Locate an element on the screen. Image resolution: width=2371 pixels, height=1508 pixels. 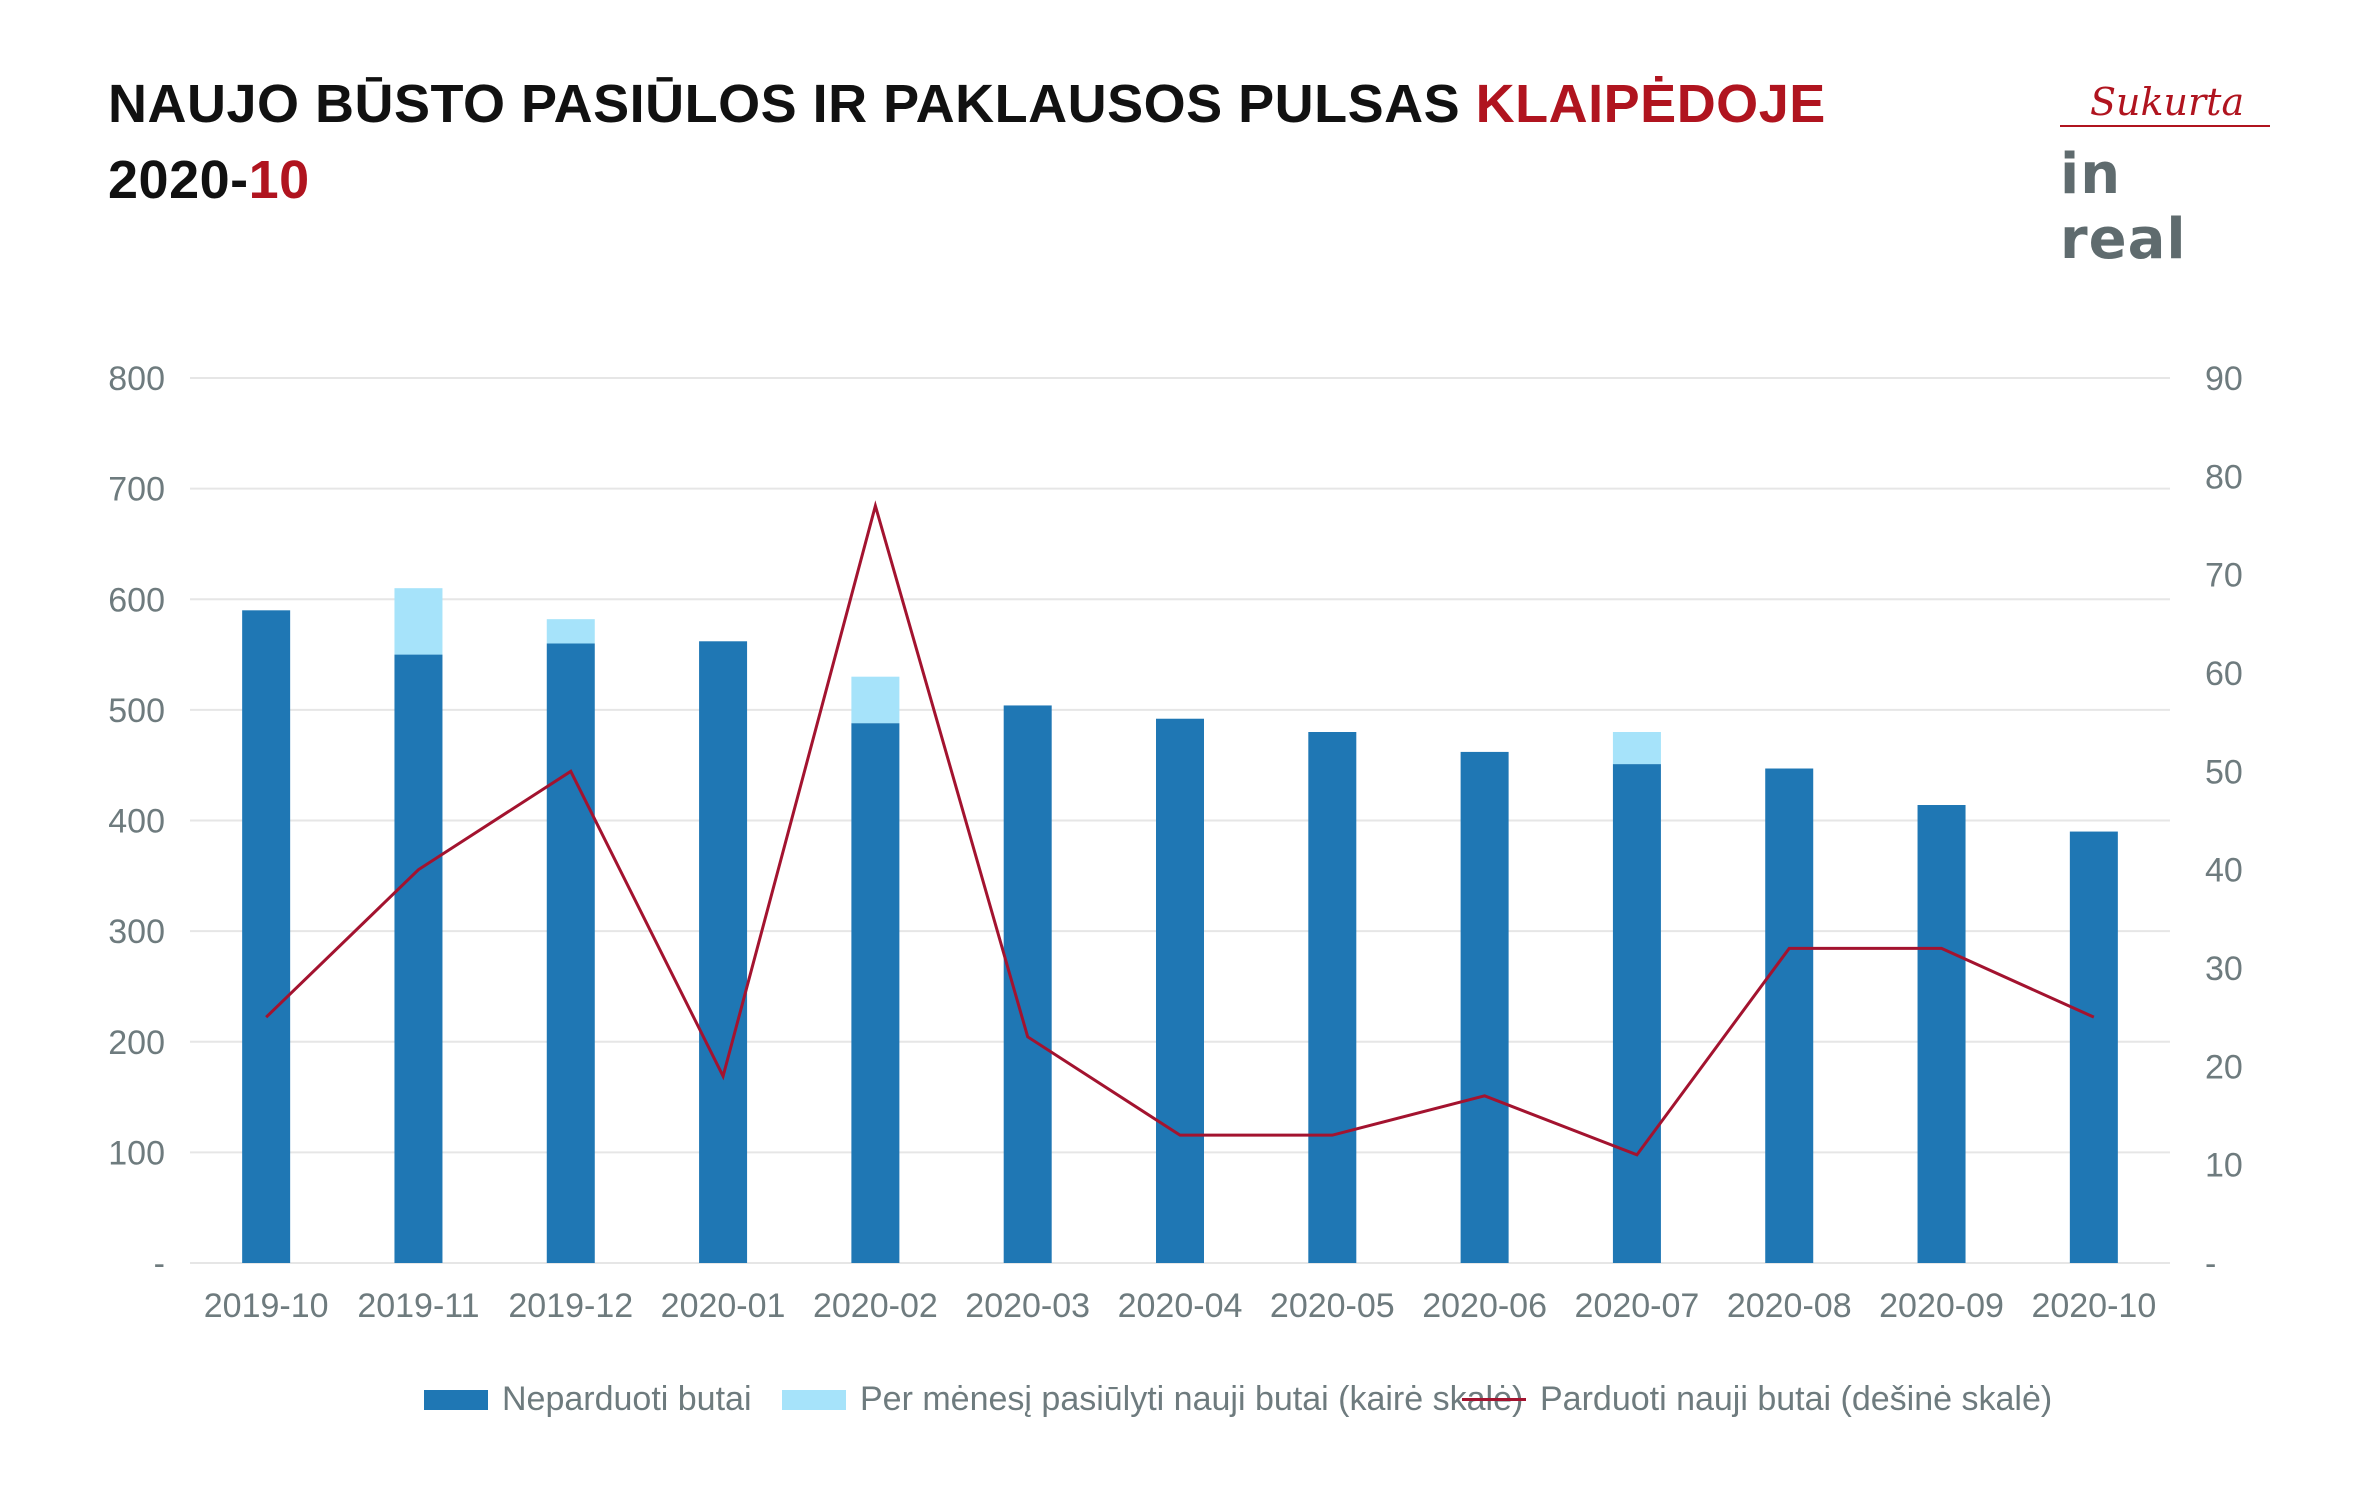
title-main-text: NAUJO BŪSTO PASIŪLOS IR PAKLAUSOS PULSAS is located at coordinates (784, 104).